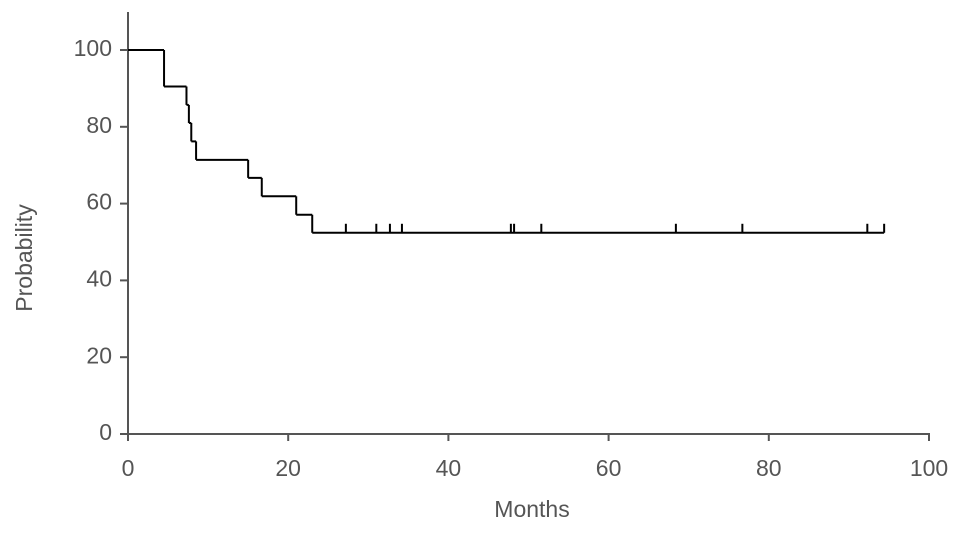 This screenshot has width=969, height=533. I want to click on y-tick-label: 100, so click(93, 48).